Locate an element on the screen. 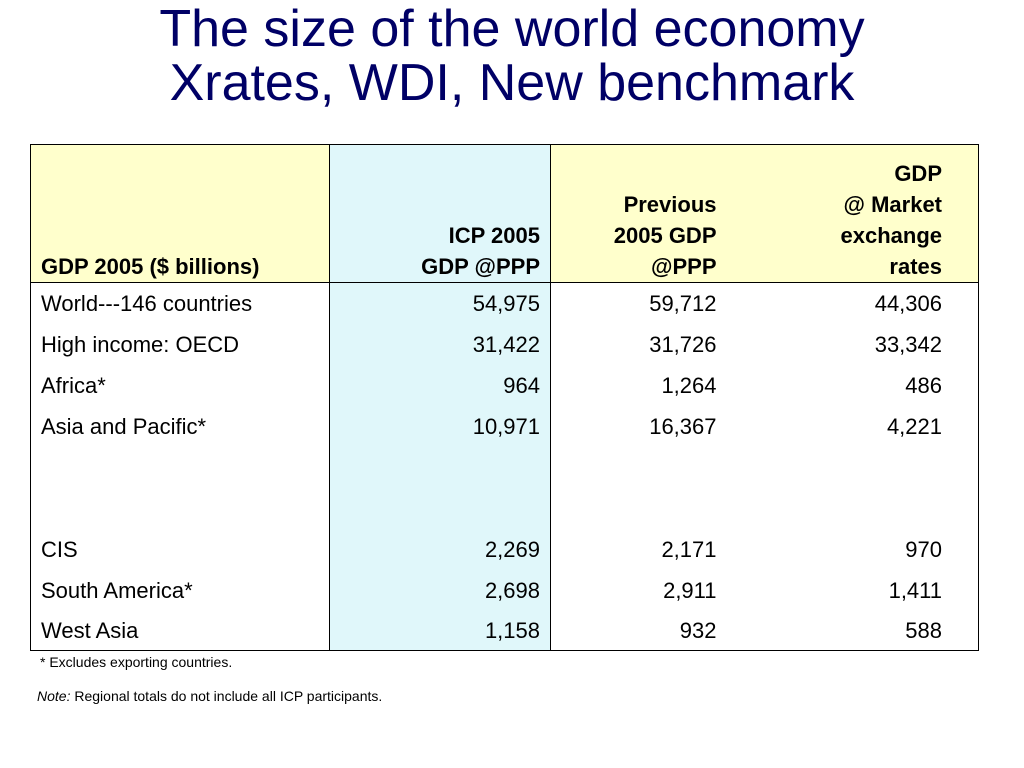 This screenshot has height=768, width=1024. region-cell: Africa* is located at coordinates (180, 385).